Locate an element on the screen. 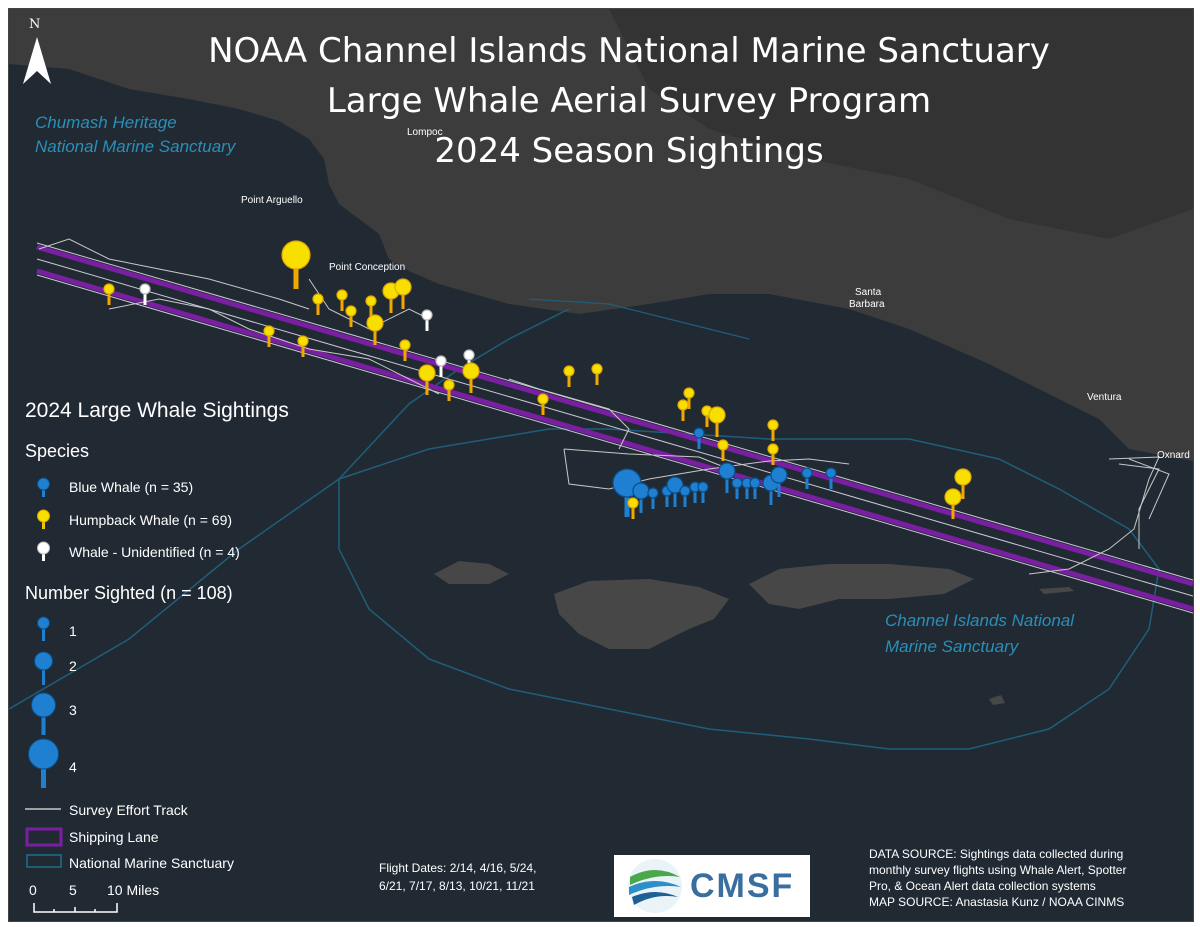  place-oxnard: Oxnard is located at coordinates (1173, 455).